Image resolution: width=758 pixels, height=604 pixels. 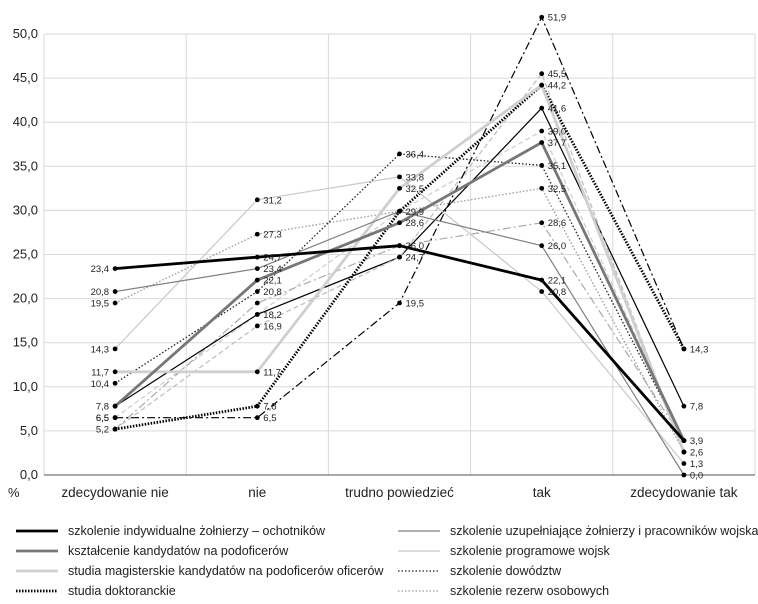 What do you see at coordinates (272, 326) in the screenshot?
I see `data-label: 16,9` at bounding box center [272, 326].